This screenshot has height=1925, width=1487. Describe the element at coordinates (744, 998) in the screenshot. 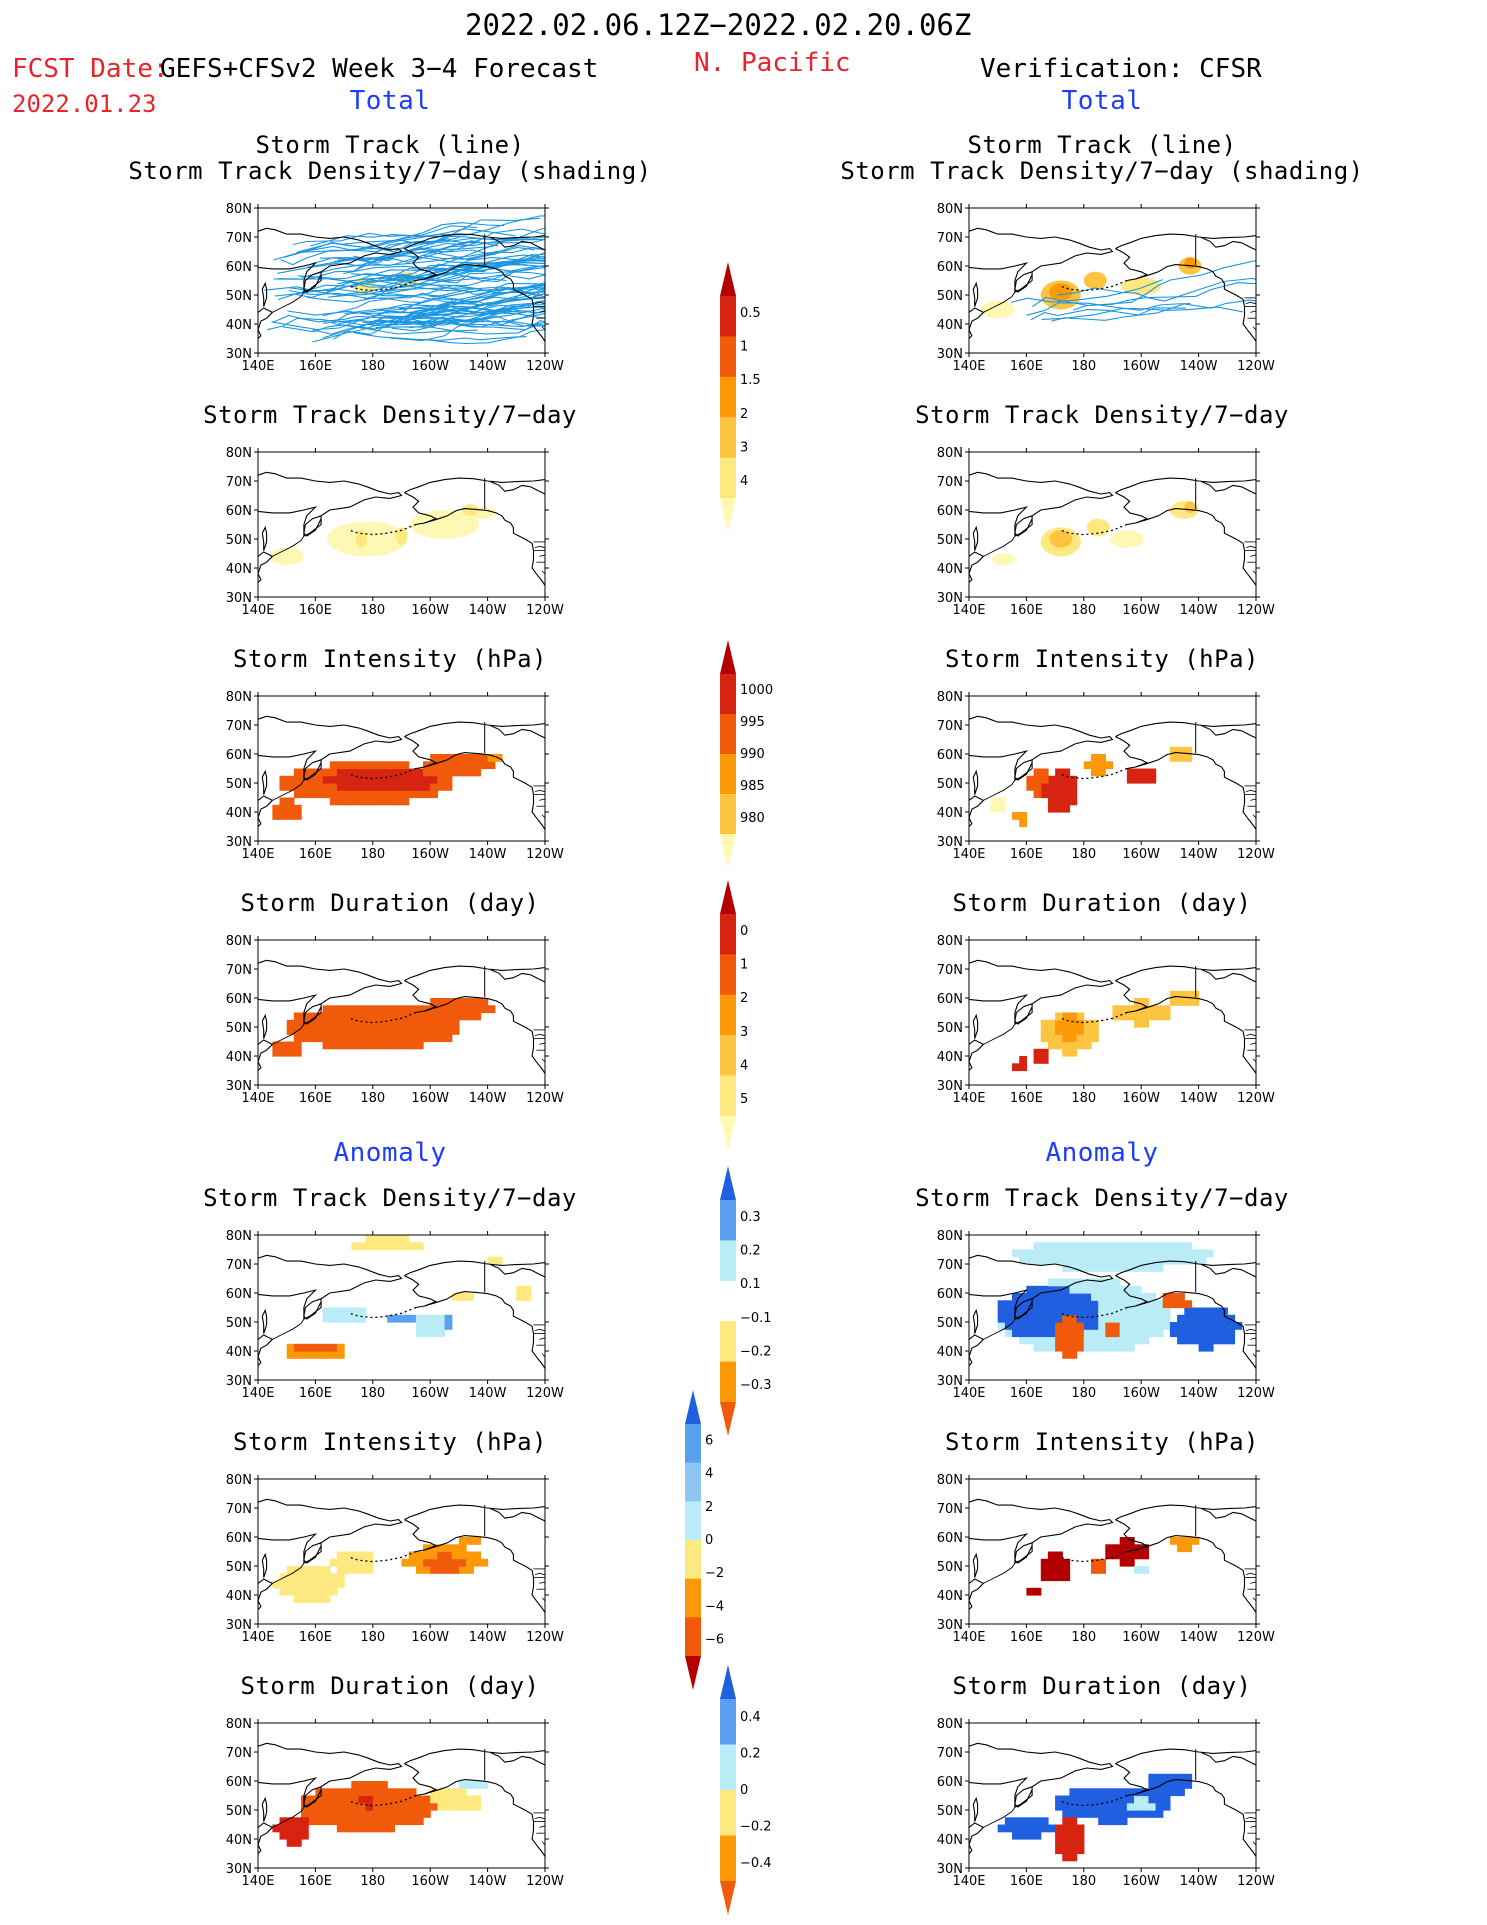

I see `colorbar-label: 2` at that location.